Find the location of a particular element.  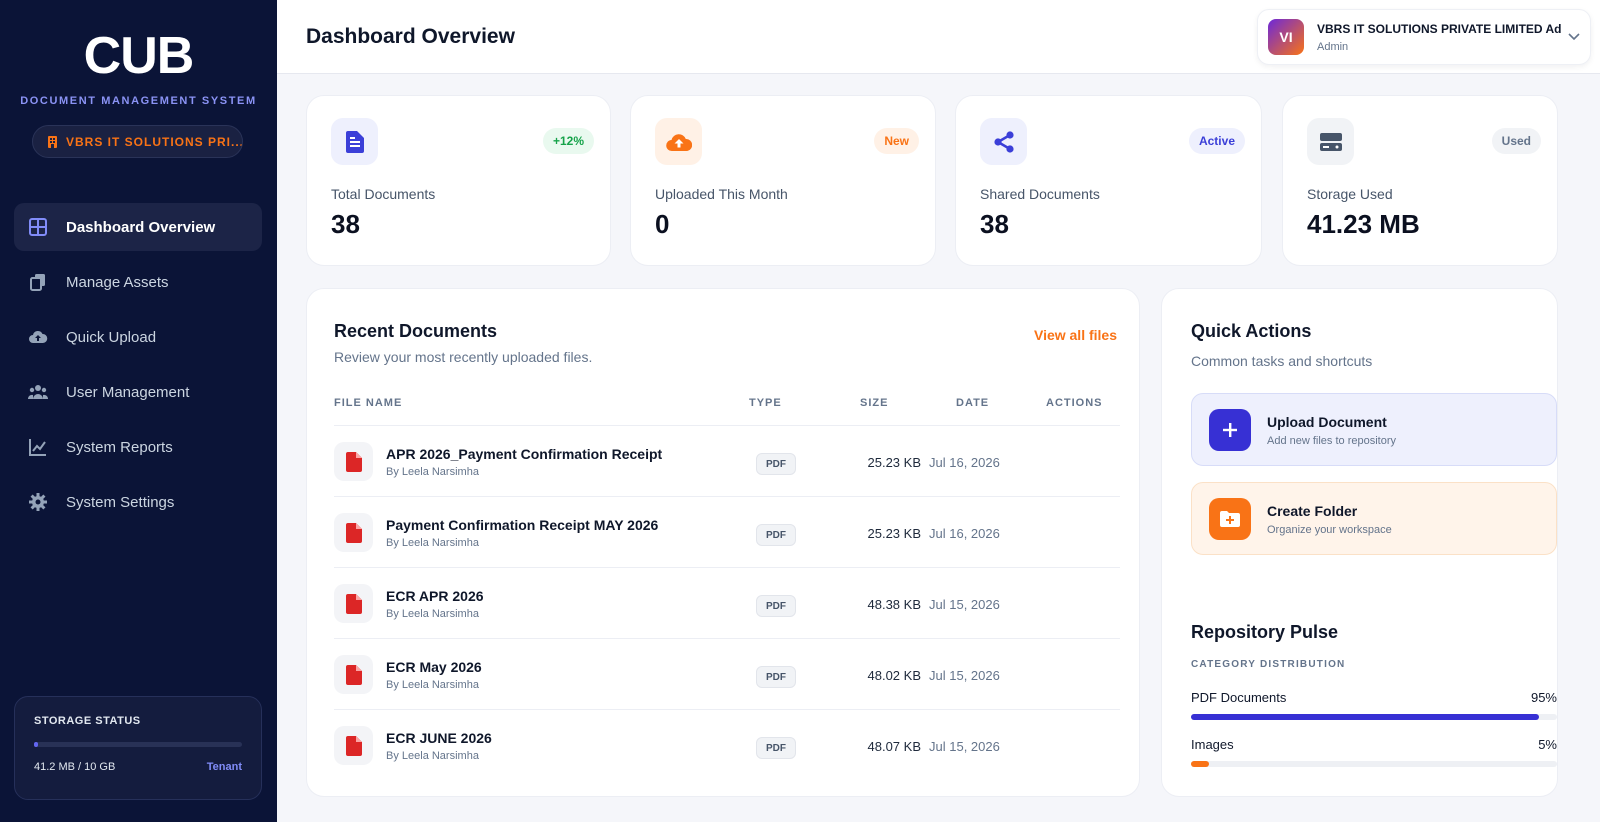

column-header-actions: ACTIONS is located at coordinates (1074, 403).